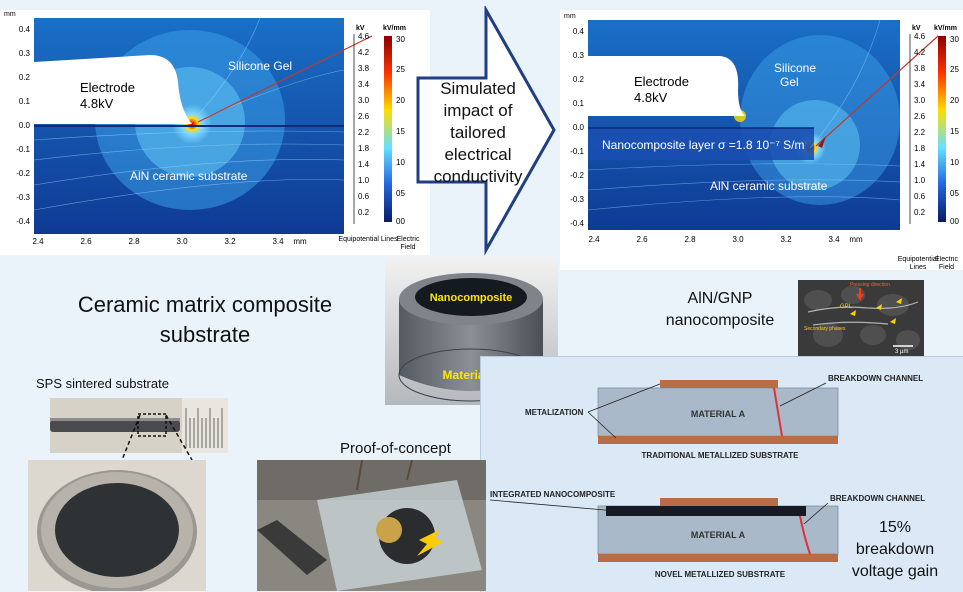  What do you see at coordinates (260, 66) in the screenshot?
I see `gel-label: Silicone Gel` at bounding box center [260, 66].